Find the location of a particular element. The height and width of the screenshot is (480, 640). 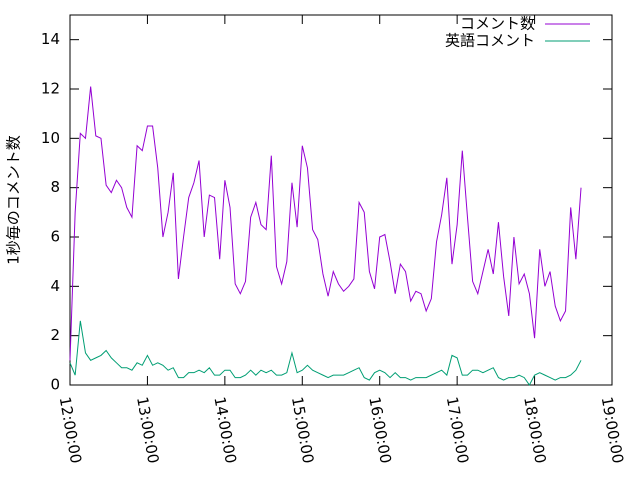

x-tick-label: 12:00:00 is located at coordinates (70, 429).